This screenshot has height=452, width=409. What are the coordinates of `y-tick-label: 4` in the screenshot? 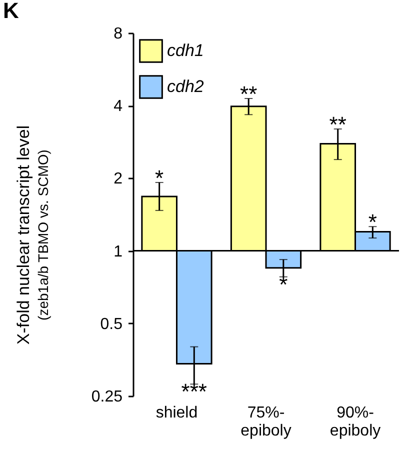 It's located at (118, 107).